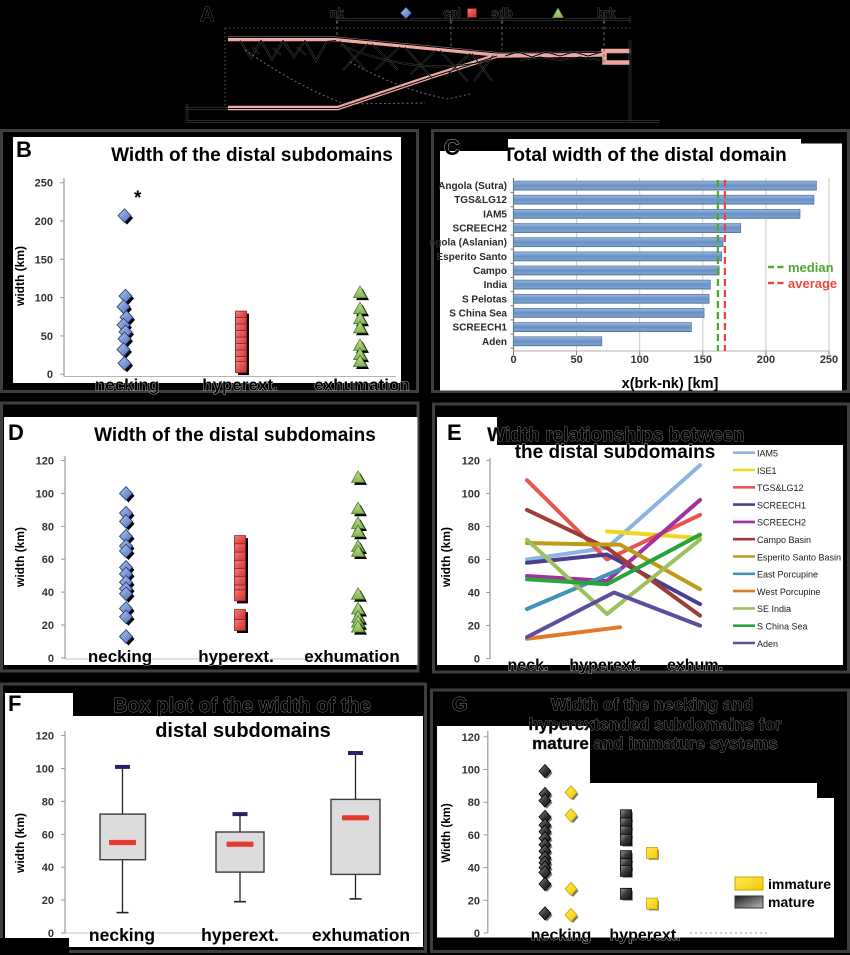 This screenshot has width=850, height=955. I want to click on svg-text: Campo Basin, so click(784, 540).